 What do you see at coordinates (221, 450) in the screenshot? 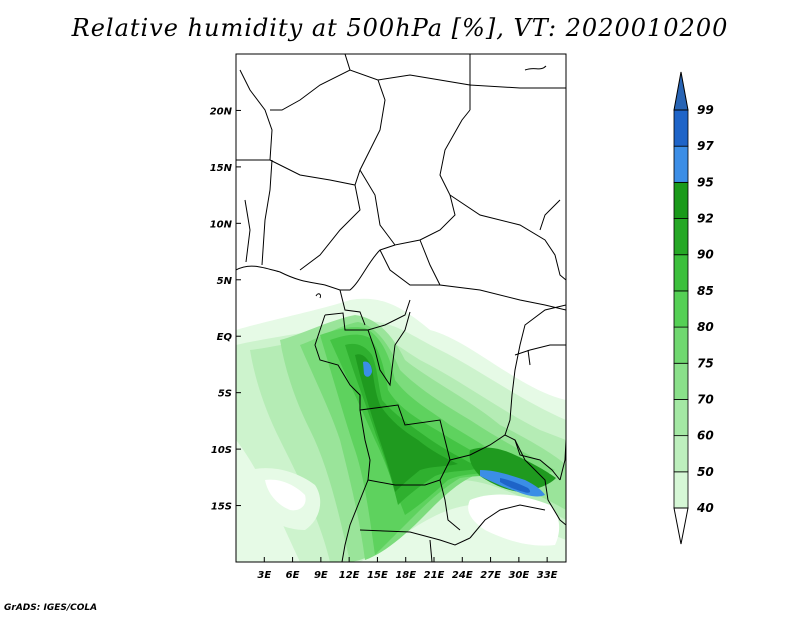
I see `lat-tick-label: 10S` at bounding box center [221, 450].